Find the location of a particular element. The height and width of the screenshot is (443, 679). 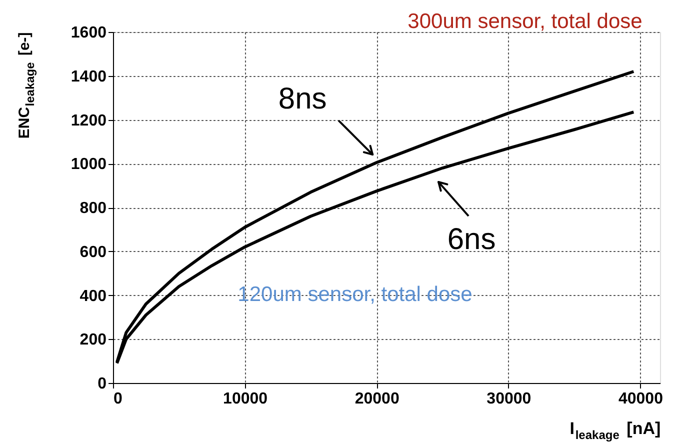

x-tick-label: 20000 is located at coordinates (377, 399).